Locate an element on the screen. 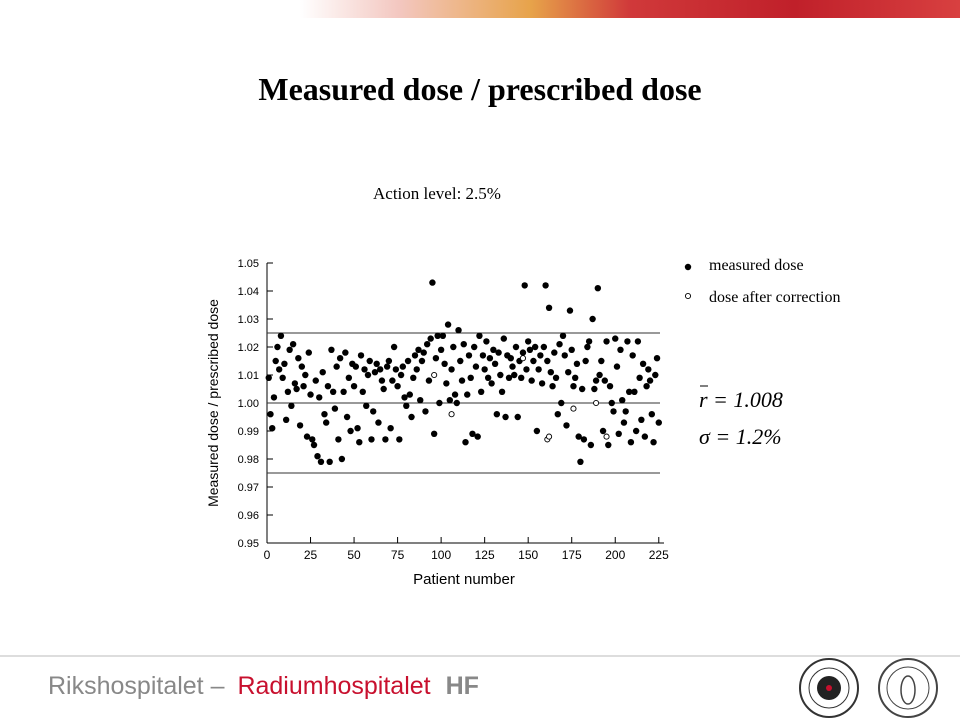 The image size is (960, 720). y-tick-label: 0.99 is located at coordinates (248, 432).